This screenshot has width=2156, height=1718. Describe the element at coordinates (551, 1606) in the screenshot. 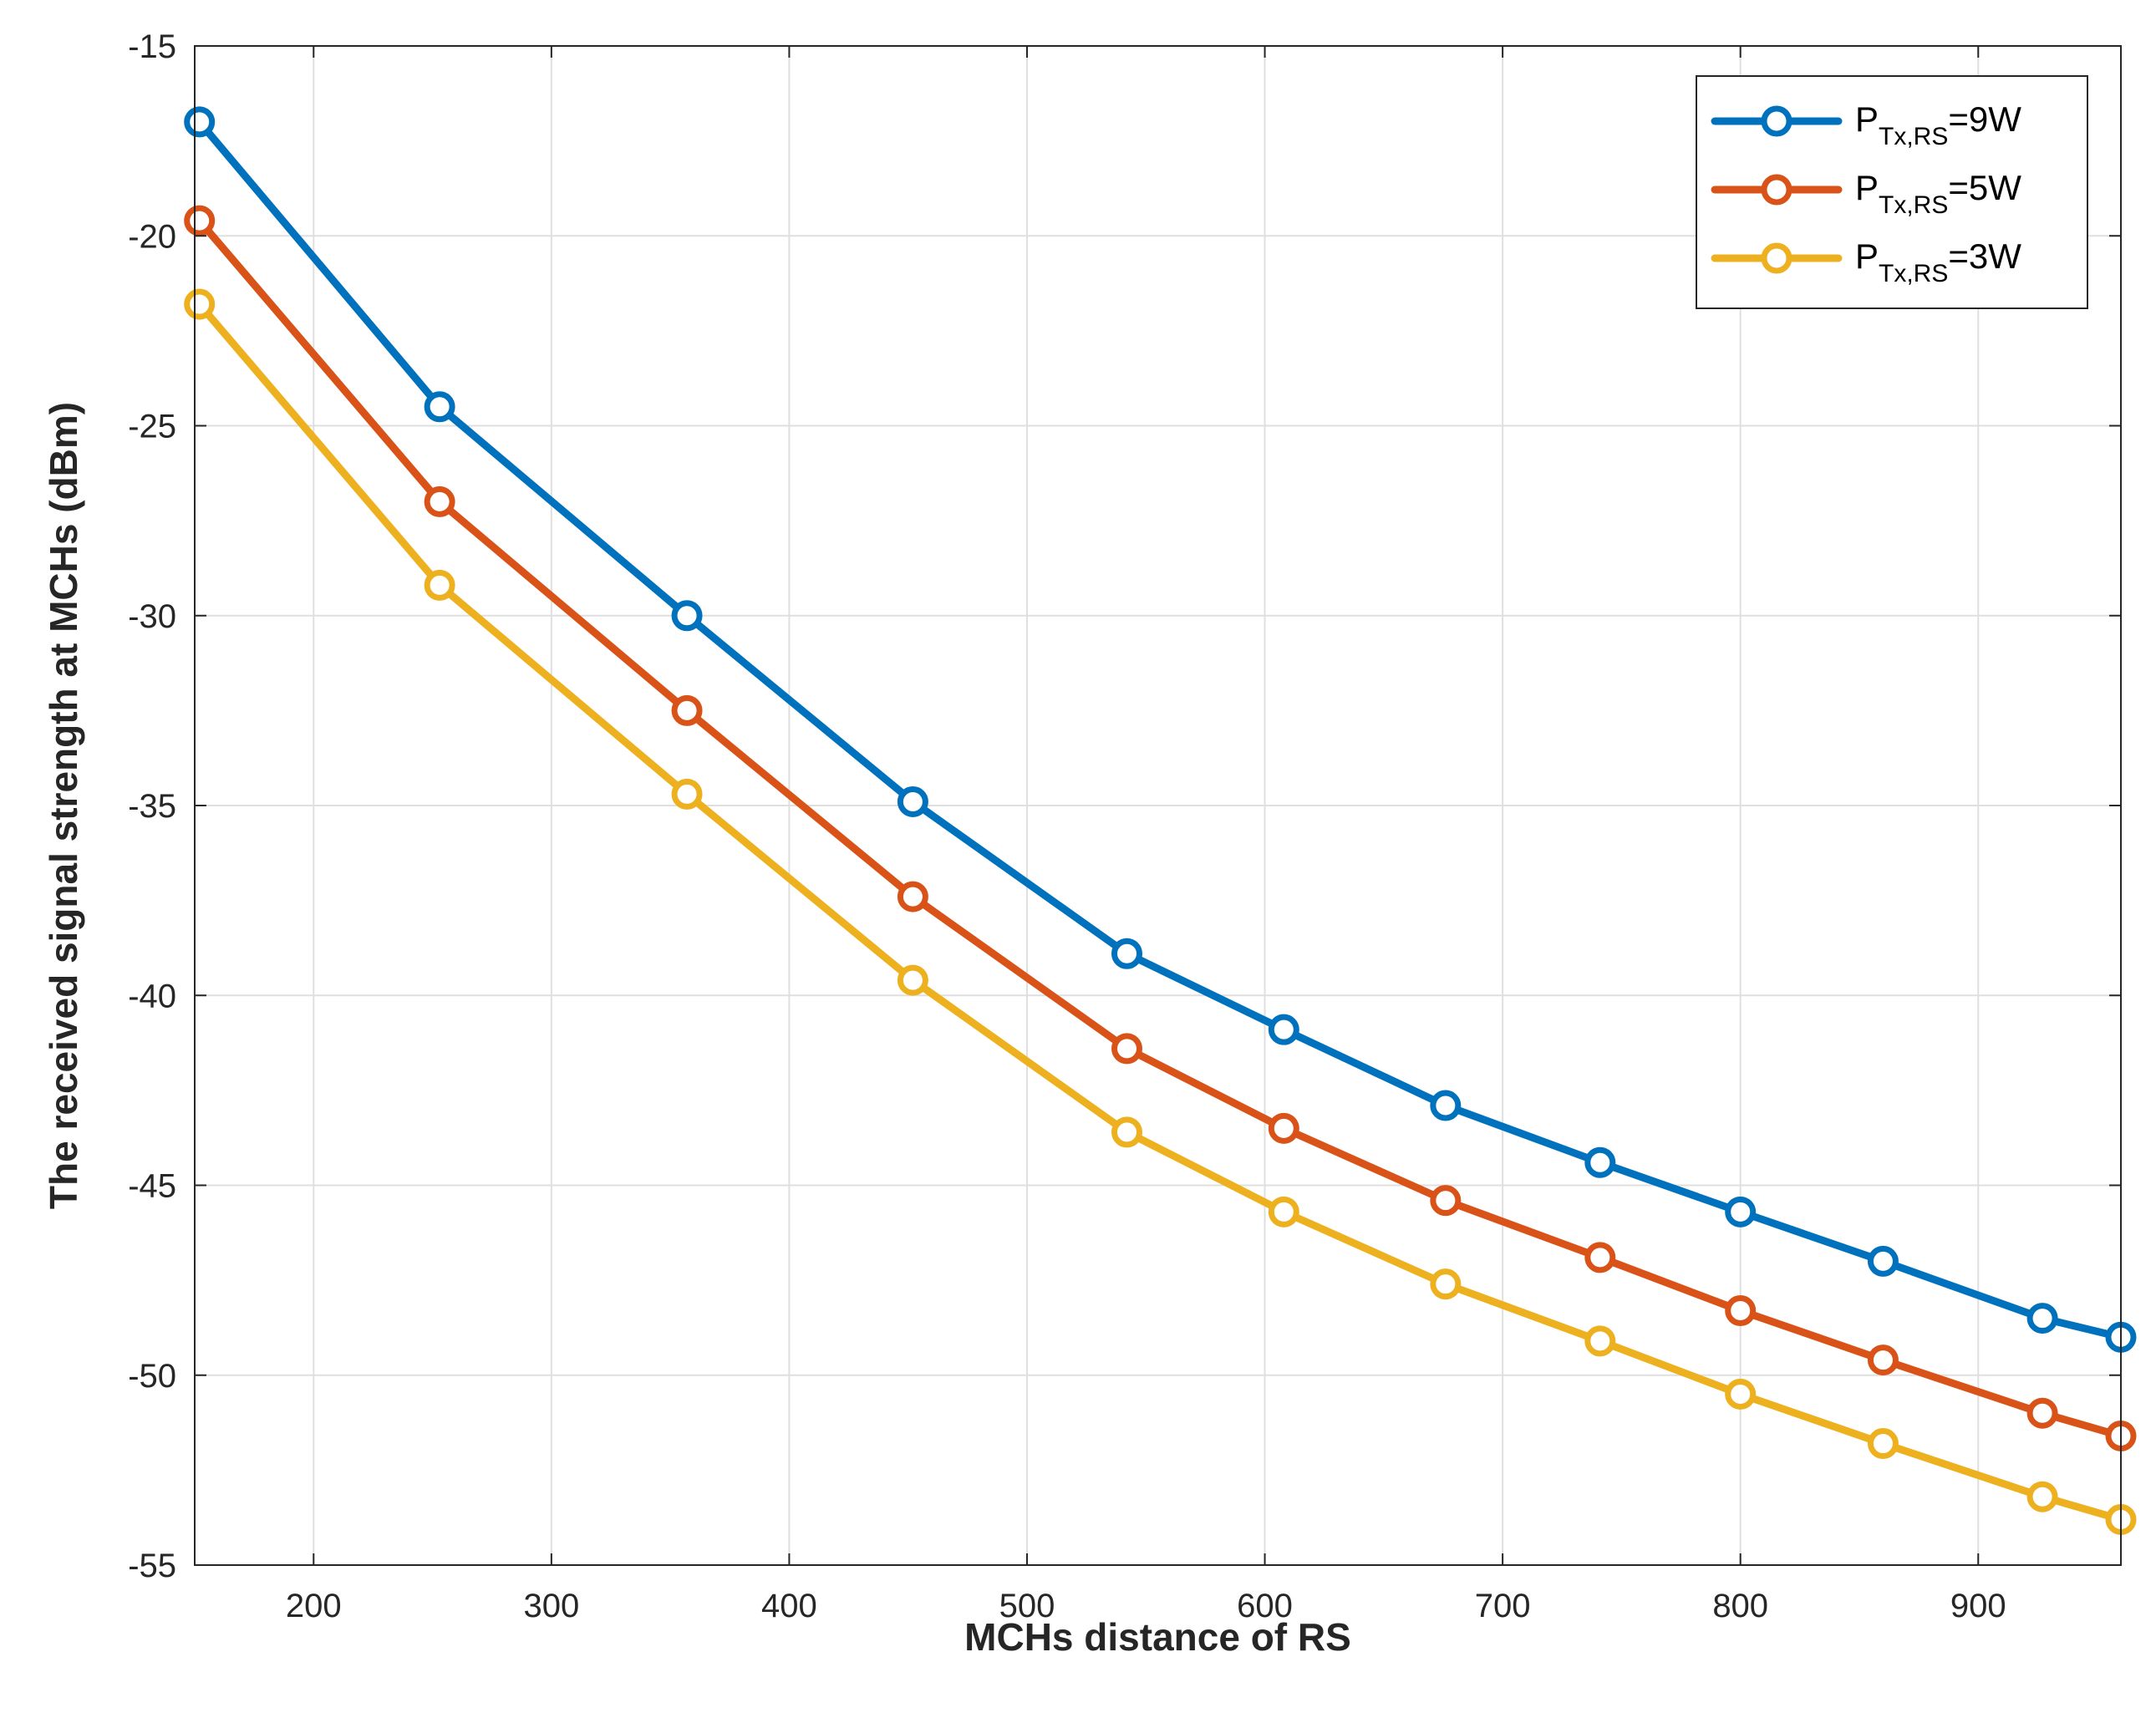

I see `x-tick-label: 300` at that location.